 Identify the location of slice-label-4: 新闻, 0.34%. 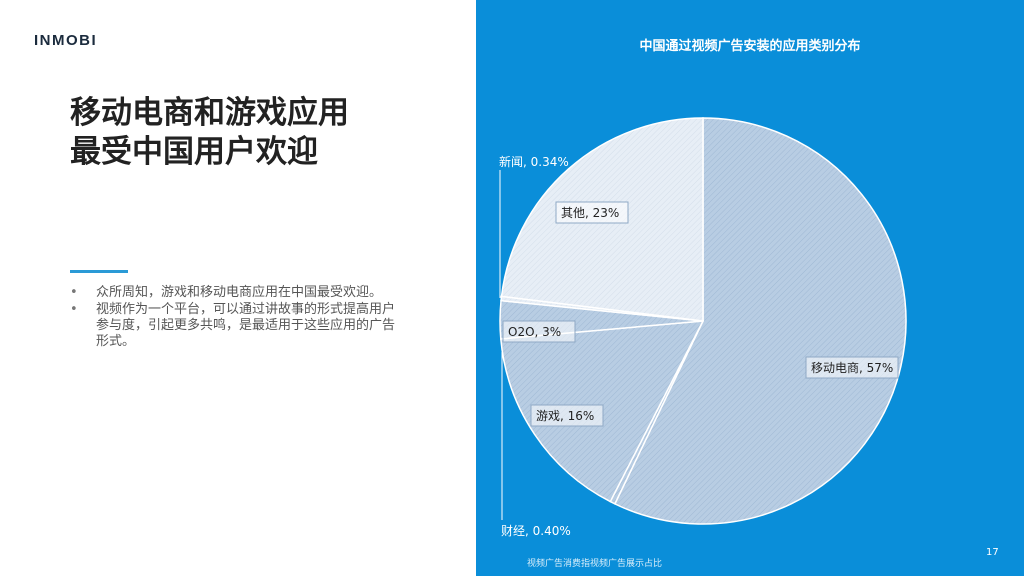
(534, 161).